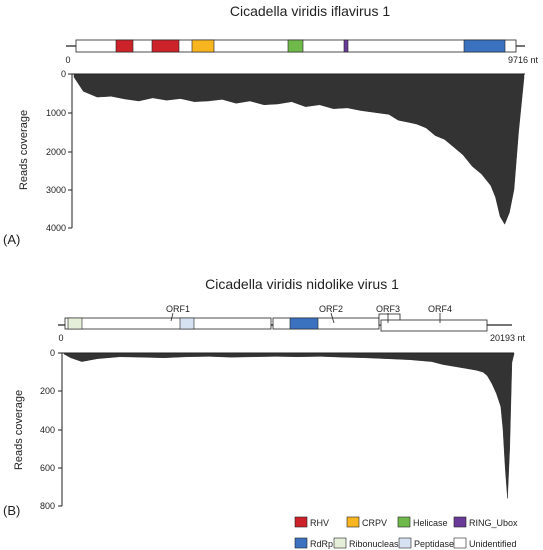 The width and height of the screenshot is (543, 550). I want to click on panel-b-genome-map: ORF1 ORF2 ORF3 ORF4 0 20193 nt, so click(292, 323).